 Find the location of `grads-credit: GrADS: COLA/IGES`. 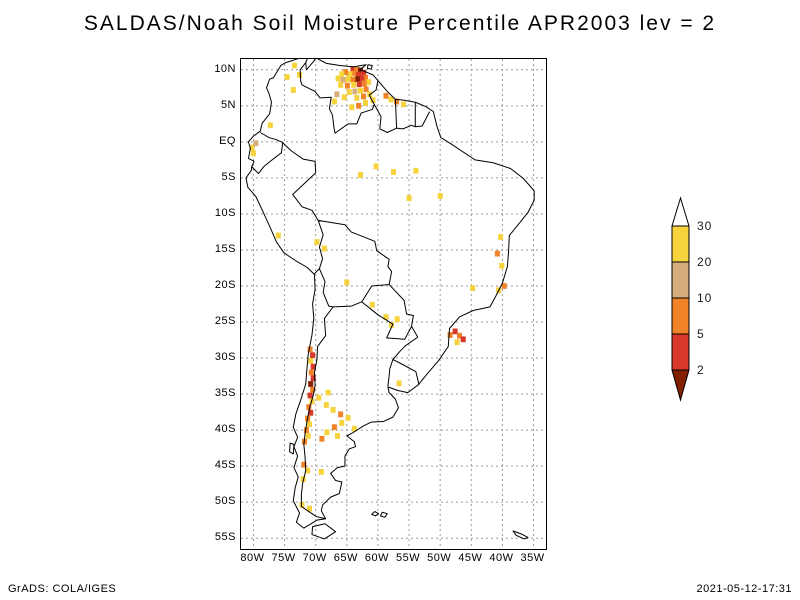

grads-credit: GrADS: COLA/IGES is located at coordinates (62, 589).